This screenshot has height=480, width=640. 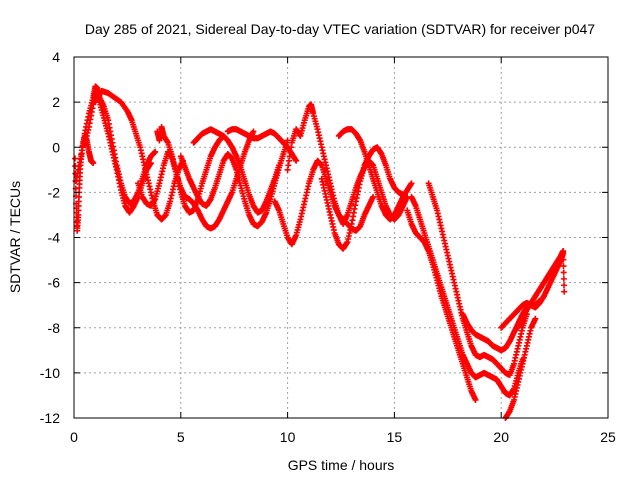 What do you see at coordinates (54, 238) in the screenshot?
I see `y-tick-label: -4` at bounding box center [54, 238].